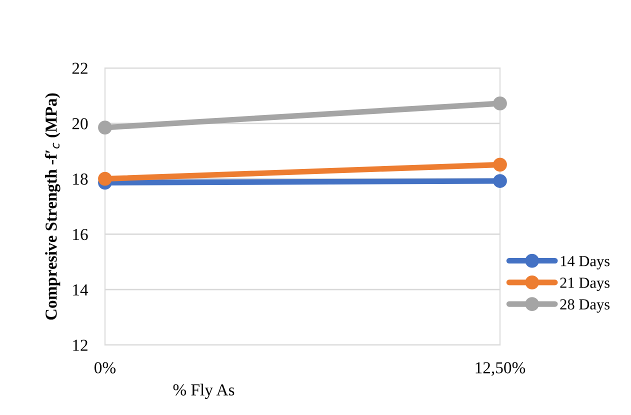  Describe the element at coordinates (80, 290) in the screenshot. I see `y-tick-label: 14` at that location.